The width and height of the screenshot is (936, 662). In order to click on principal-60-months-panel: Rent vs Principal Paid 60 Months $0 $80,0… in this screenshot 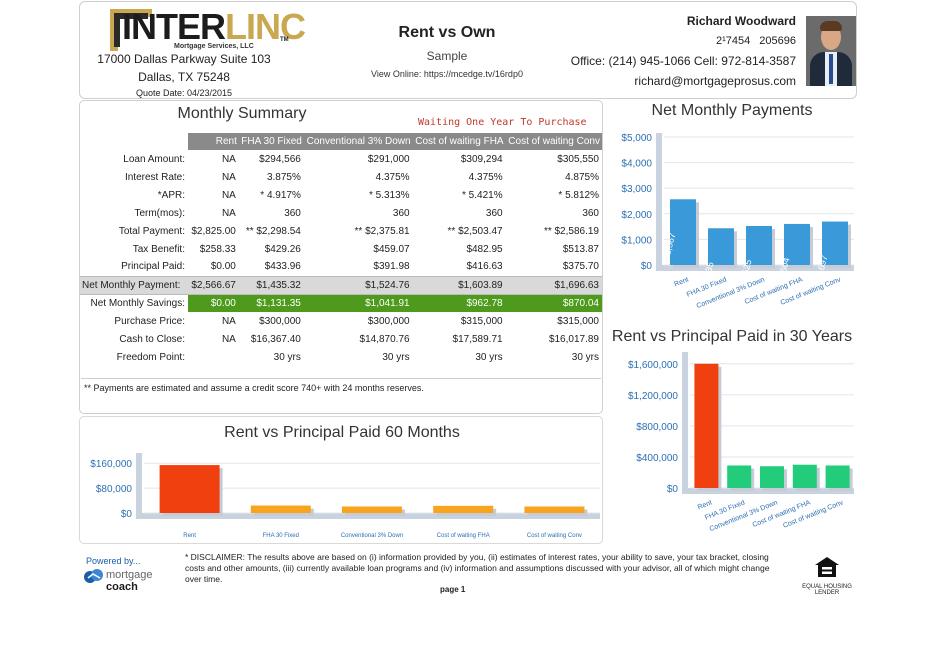, I will do `click(341, 480)`.